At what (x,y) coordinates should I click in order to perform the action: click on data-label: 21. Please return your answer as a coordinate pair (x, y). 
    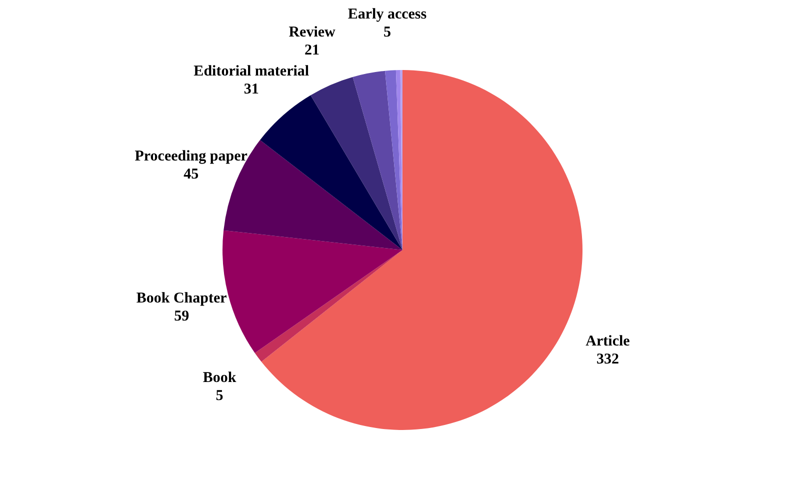
    Looking at the image, I should click on (312, 50).